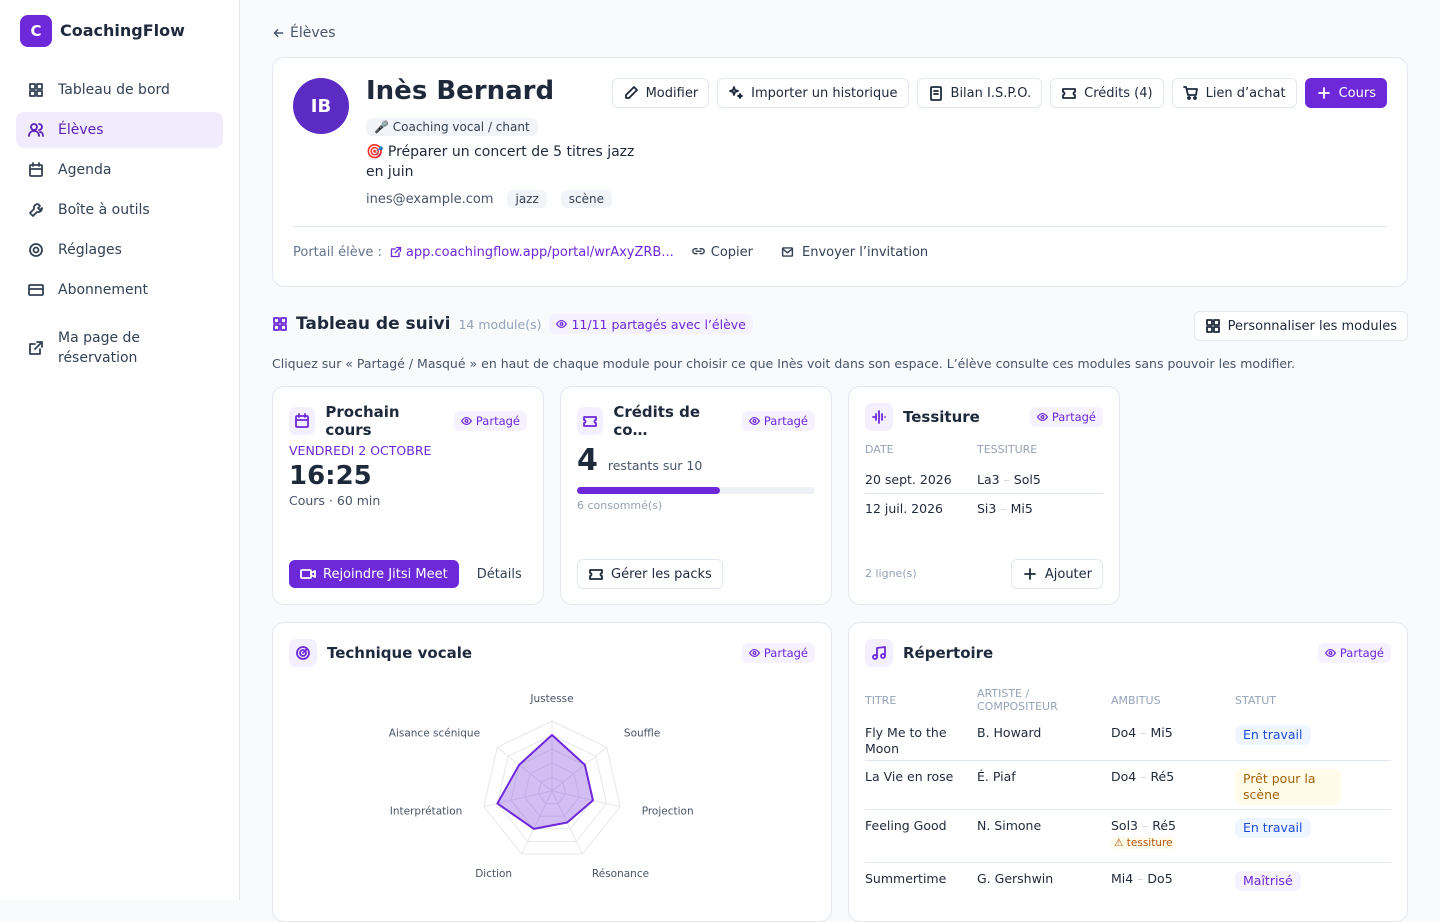 This screenshot has height=922, width=1440. Describe the element at coordinates (36, 31) in the screenshot. I see `logo: C` at that location.